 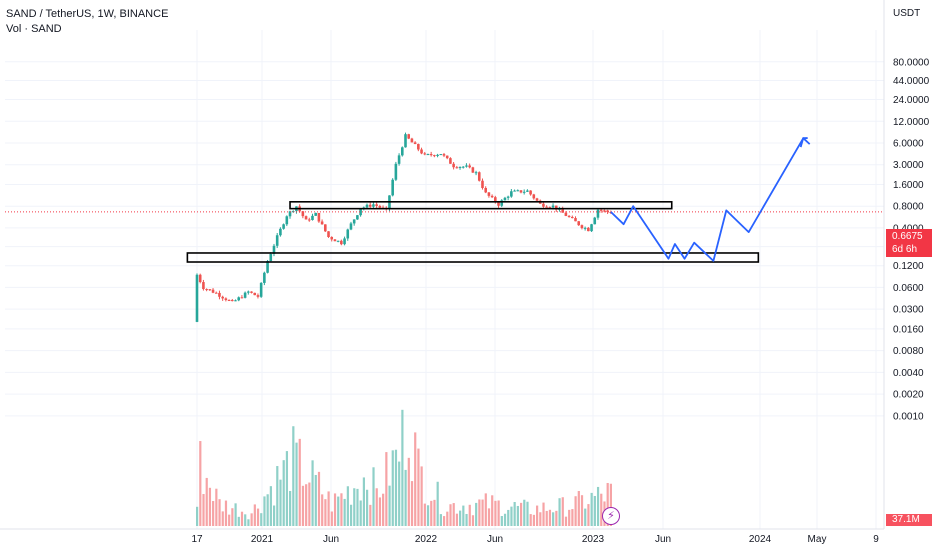 What do you see at coordinates (87, 14) in the screenshot?
I see `chart-title: SAND / TetherUS, 1W, BINANCE` at bounding box center [87, 14].